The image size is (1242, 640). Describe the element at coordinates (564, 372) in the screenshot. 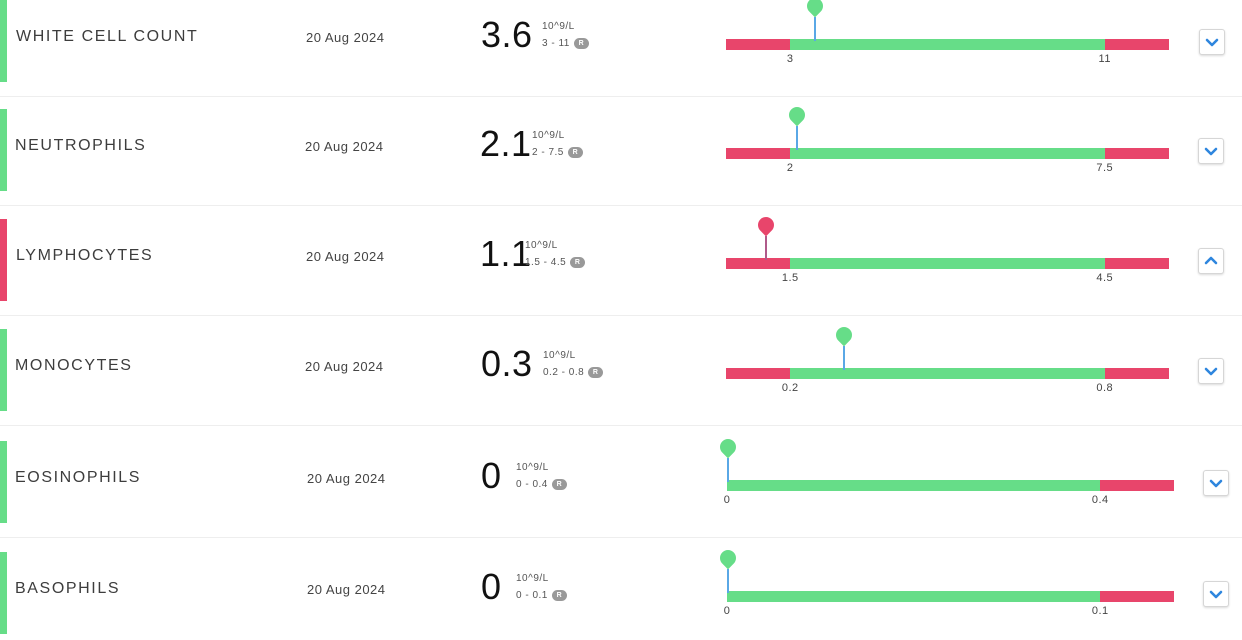

I see `reference-range-text: 0.2 - 0.8` at that location.